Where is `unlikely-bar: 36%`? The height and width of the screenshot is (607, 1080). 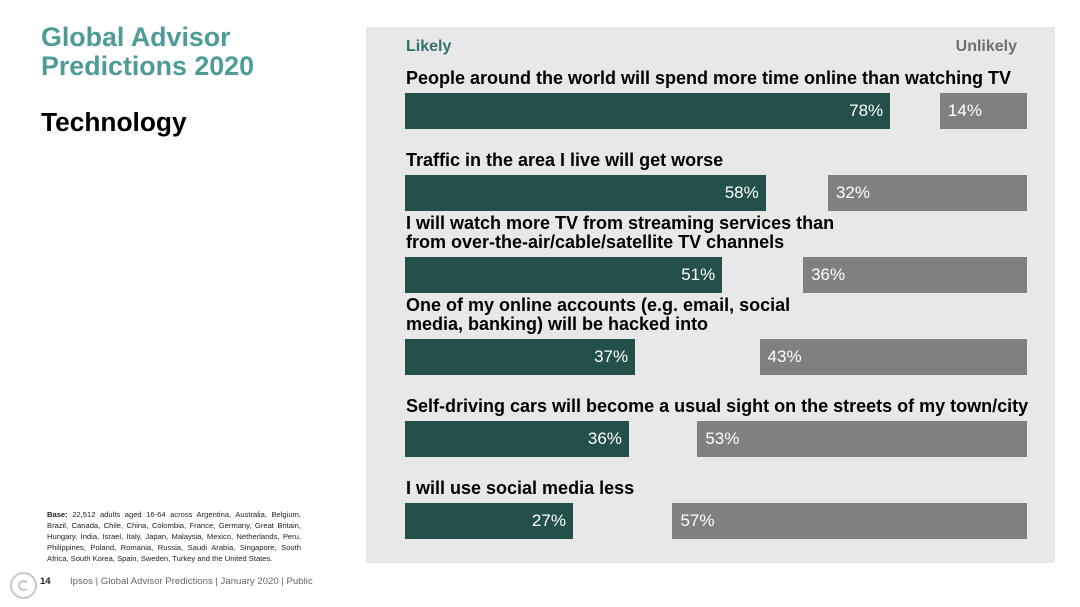
unlikely-bar: 36% is located at coordinates (915, 275).